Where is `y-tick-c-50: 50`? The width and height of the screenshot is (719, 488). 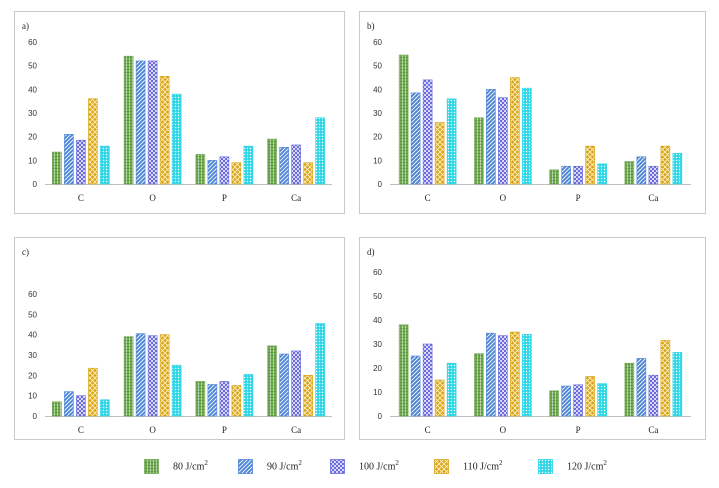 y-tick-c-50: 50 is located at coordinates (32, 314).